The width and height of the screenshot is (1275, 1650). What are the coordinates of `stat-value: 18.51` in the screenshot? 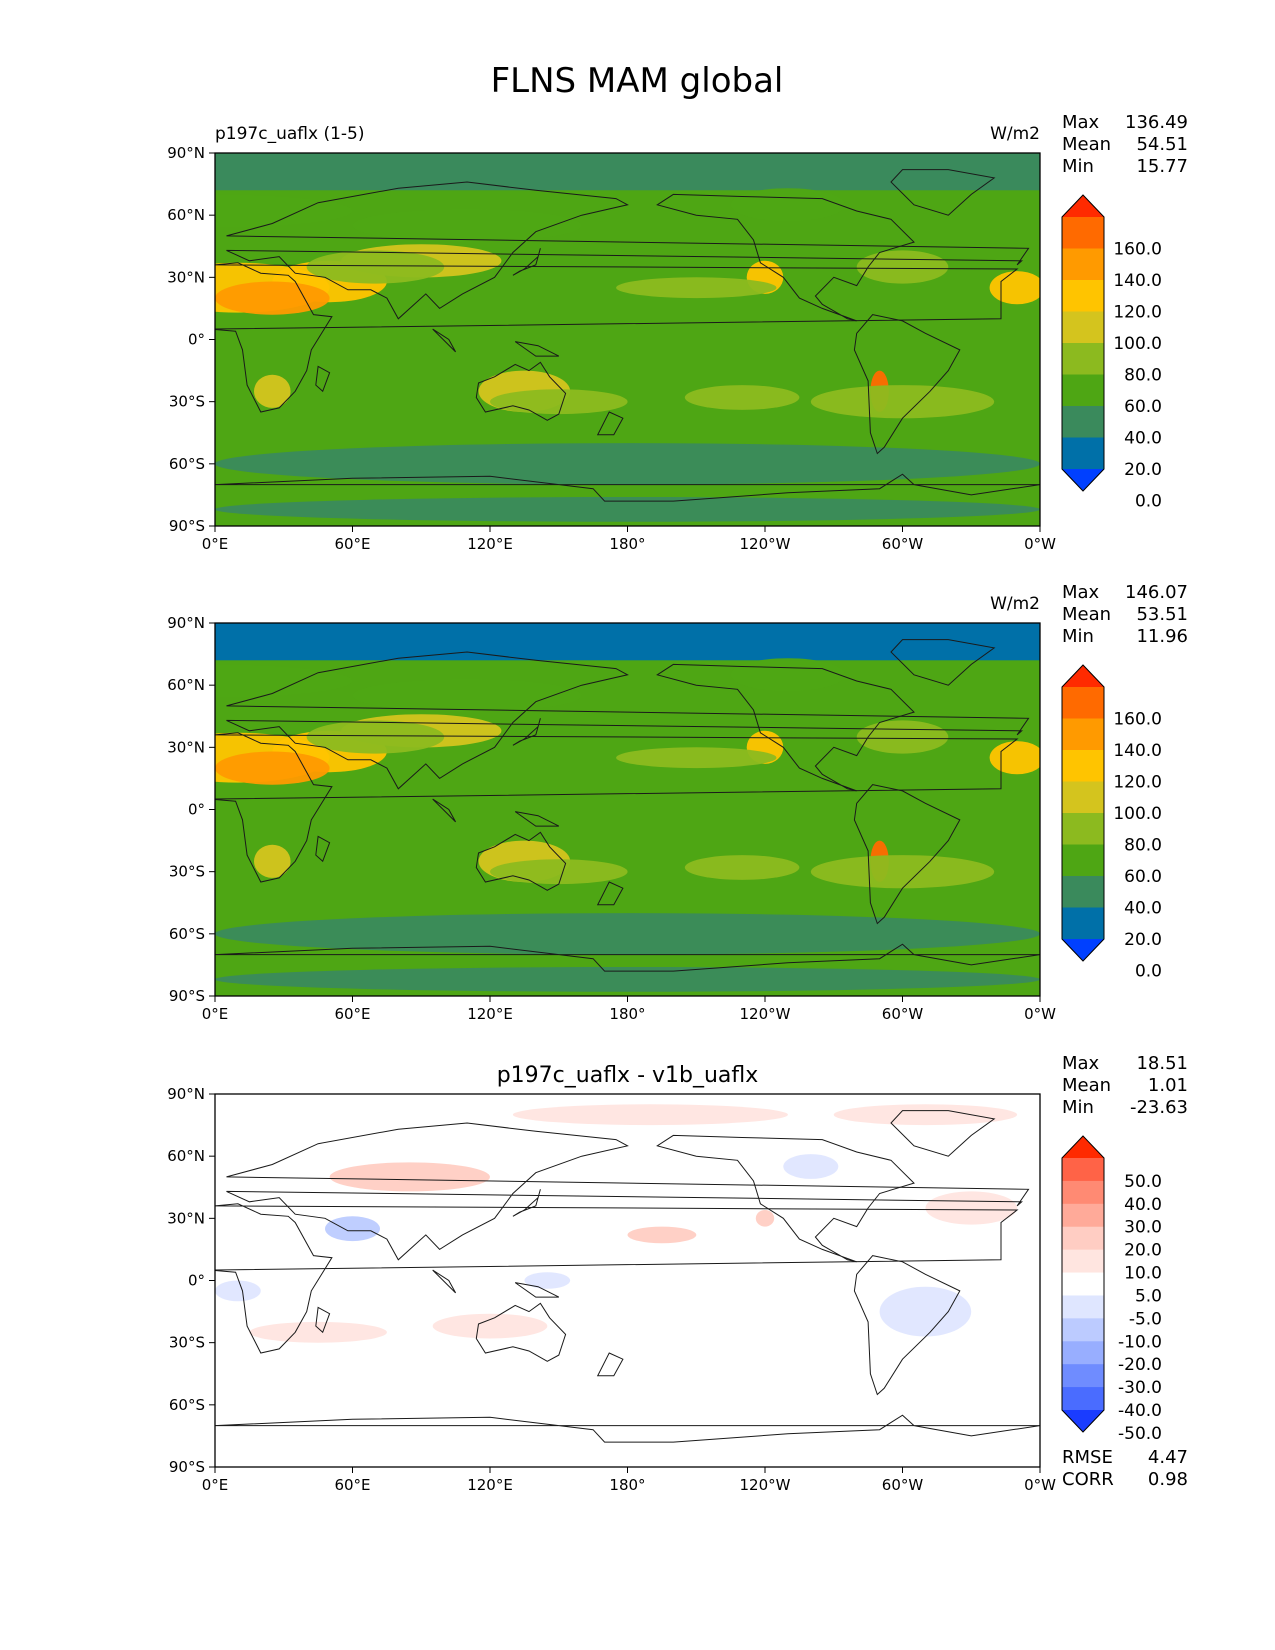 It's located at (1162, 1063).